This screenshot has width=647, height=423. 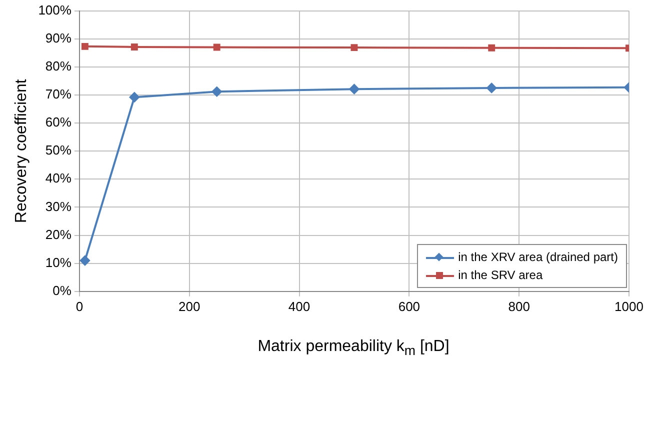 What do you see at coordinates (353, 348) in the screenshot?
I see `x-axis-title: Matrix permeability k$_{m}$ [nD]` at bounding box center [353, 348].